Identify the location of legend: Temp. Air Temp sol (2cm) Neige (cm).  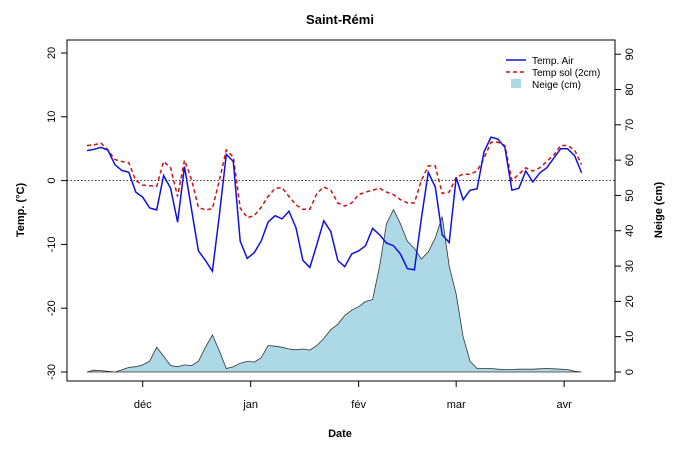
(553, 73).